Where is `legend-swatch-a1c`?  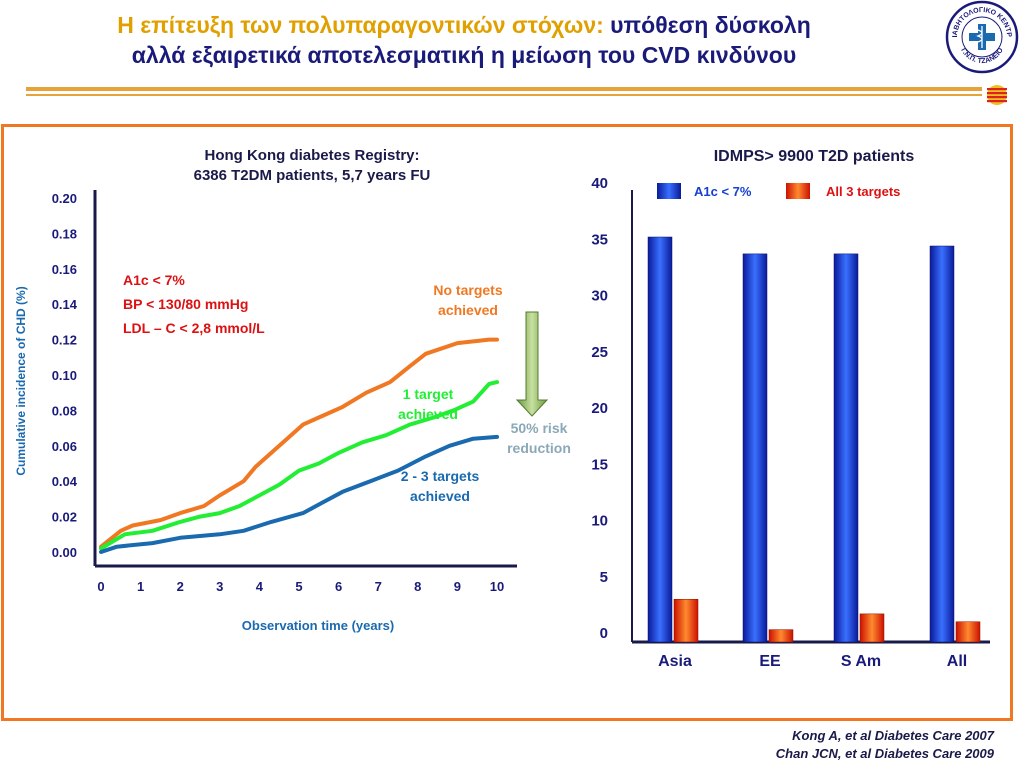
legend-swatch-a1c is located at coordinates (669, 191).